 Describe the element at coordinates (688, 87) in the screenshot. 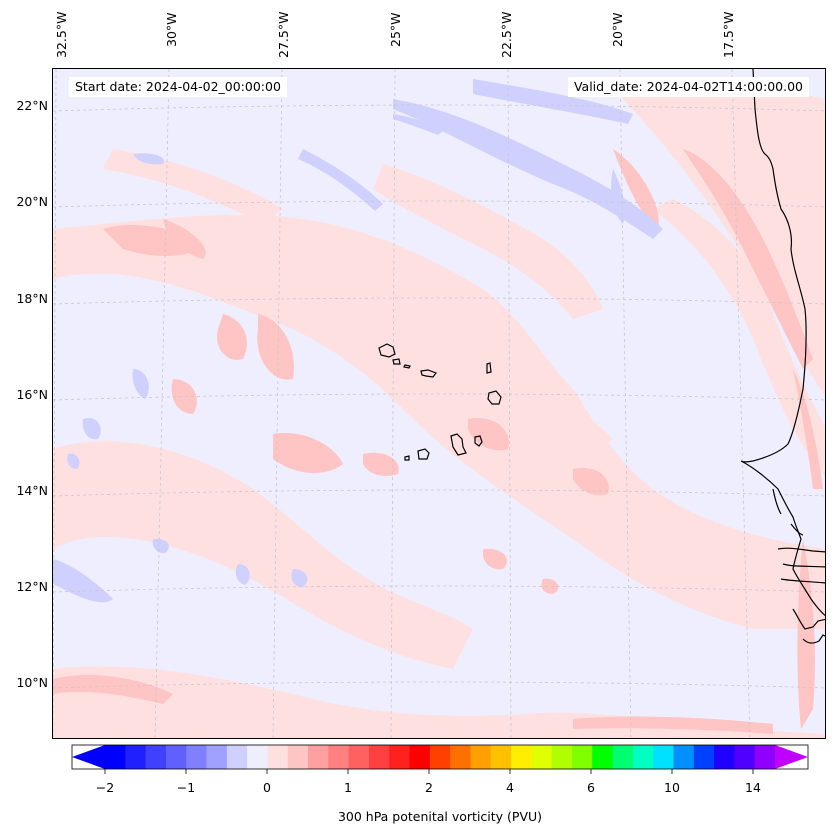

I see `valid-date-label: Valid_date: 2024-04-02T14:00:00.00` at that location.